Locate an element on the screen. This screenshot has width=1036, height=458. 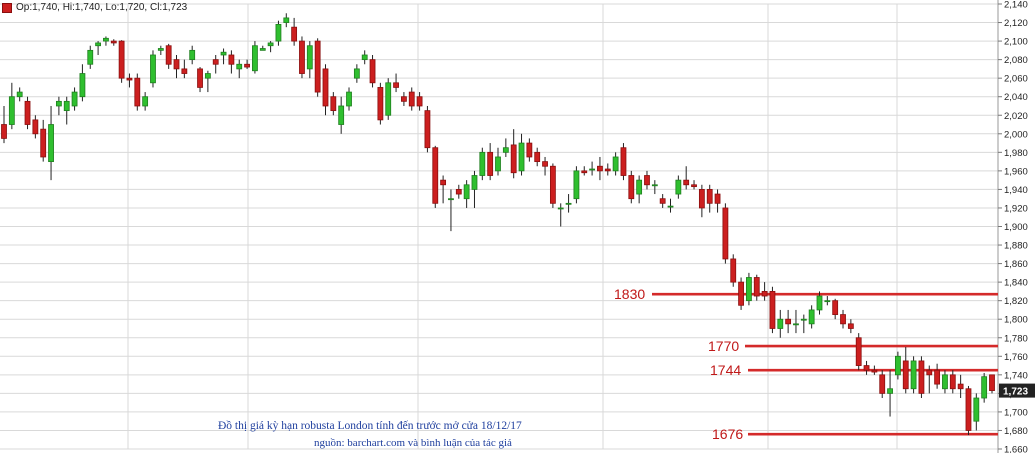
y-tick-label: 1,940 is located at coordinates (1016, 190).